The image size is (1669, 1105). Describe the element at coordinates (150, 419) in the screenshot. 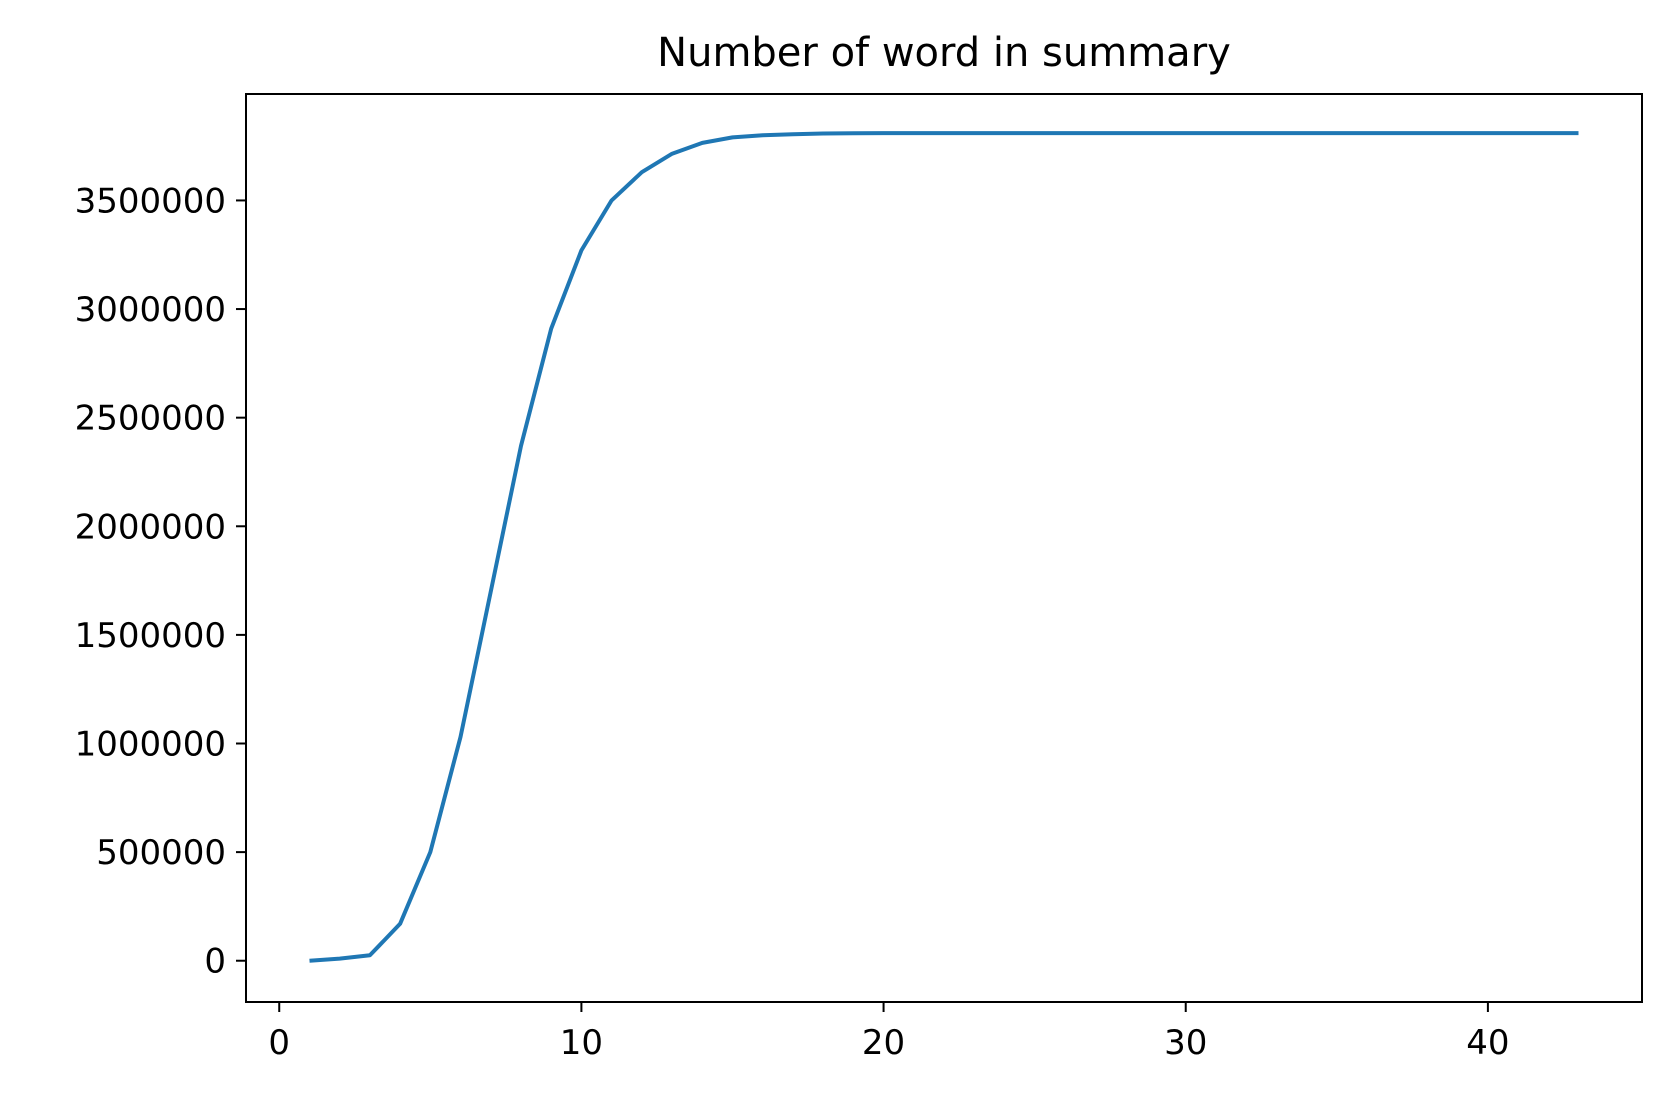

I see `y-tick-label: 2500000` at that location.